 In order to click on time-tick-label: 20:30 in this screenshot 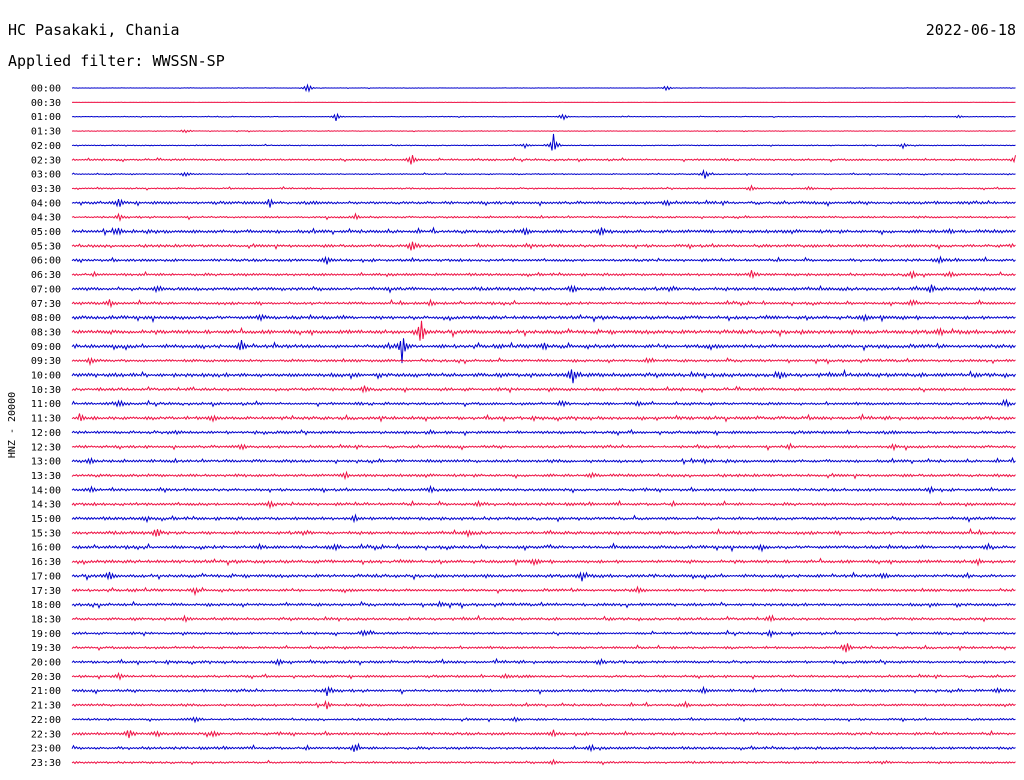, I will do `click(46, 677)`.